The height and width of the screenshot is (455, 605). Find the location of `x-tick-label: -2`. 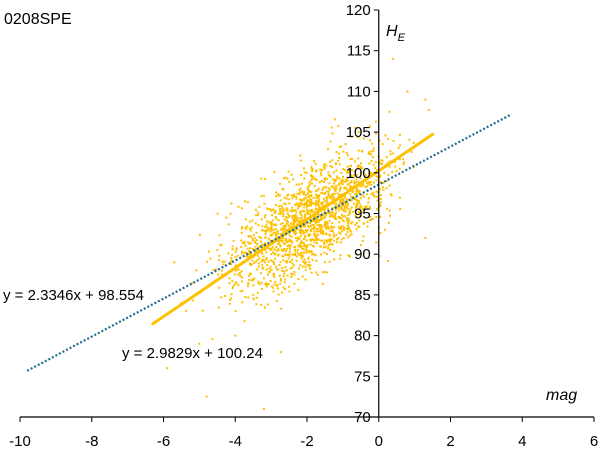

x-tick-label: -2 is located at coordinates (306, 441).